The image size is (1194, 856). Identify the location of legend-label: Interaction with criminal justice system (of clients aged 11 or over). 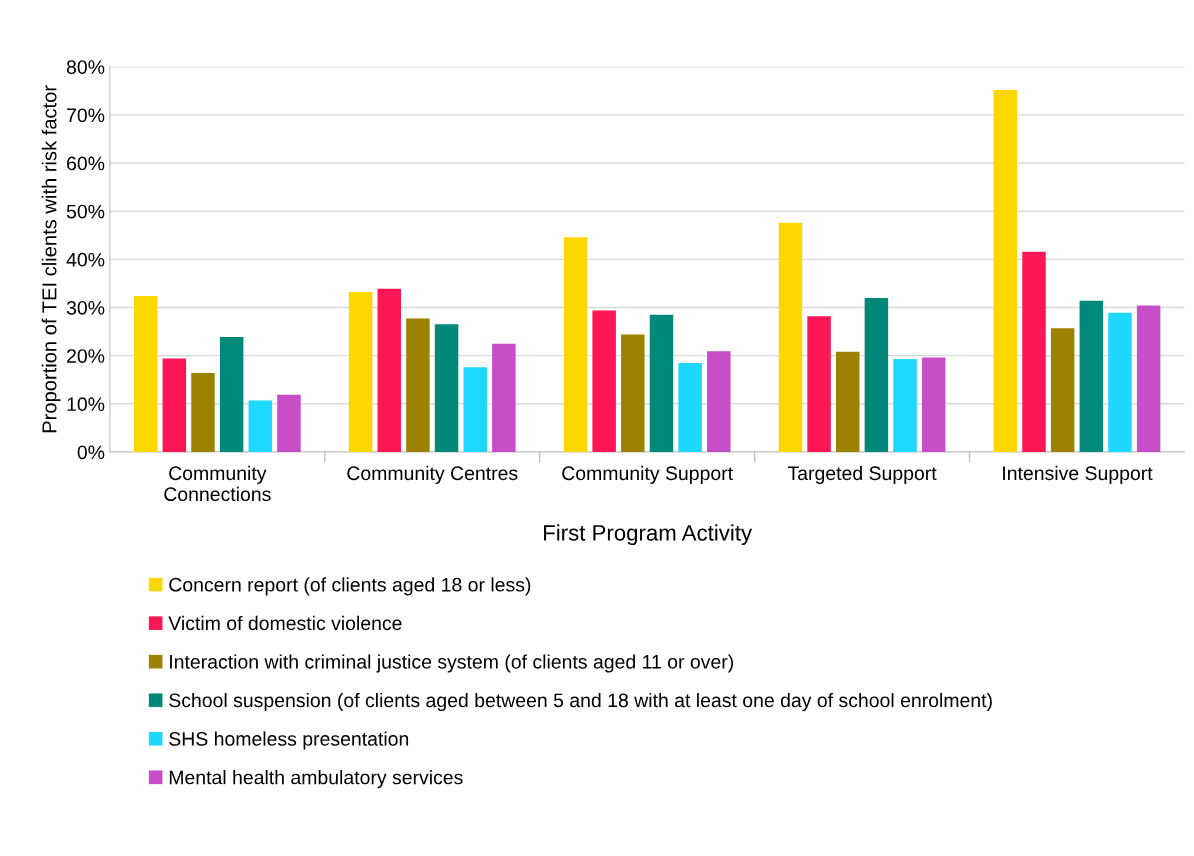
(451, 663).